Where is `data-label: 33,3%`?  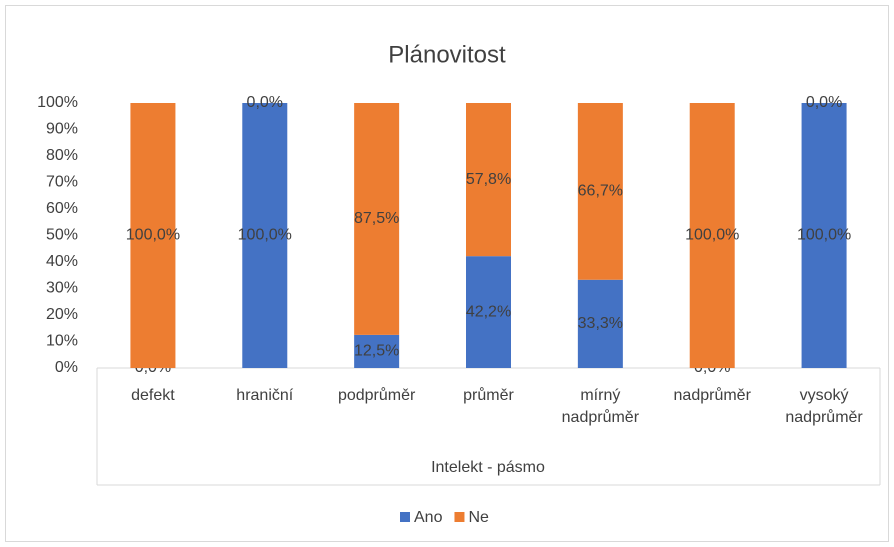 data-label: 33,3% is located at coordinates (600, 323).